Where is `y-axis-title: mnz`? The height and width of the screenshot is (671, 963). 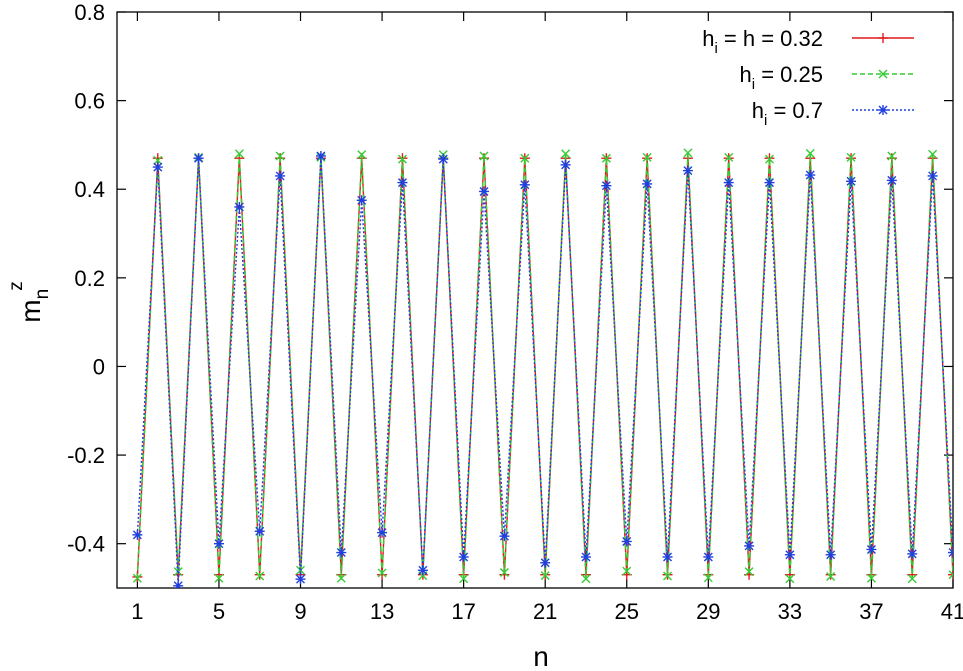 y-axis-title: mnz is located at coordinates (29, 301).